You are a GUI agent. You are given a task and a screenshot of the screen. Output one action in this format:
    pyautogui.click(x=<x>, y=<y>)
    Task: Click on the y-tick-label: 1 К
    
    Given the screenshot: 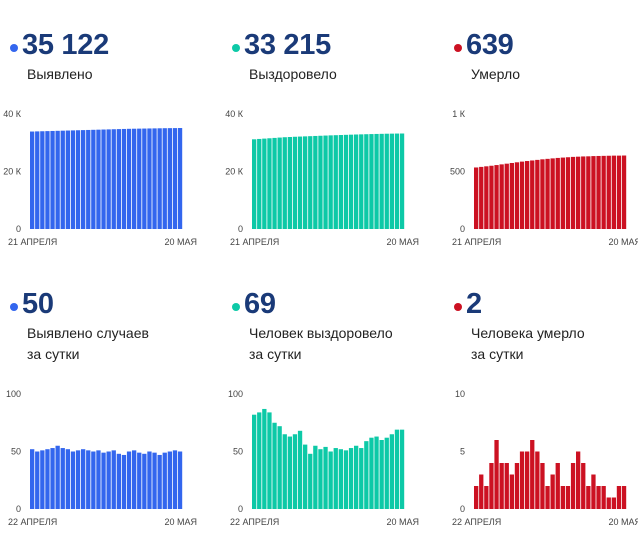 What is the action you would take?
    pyautogui.click(x=459, y=114)
    